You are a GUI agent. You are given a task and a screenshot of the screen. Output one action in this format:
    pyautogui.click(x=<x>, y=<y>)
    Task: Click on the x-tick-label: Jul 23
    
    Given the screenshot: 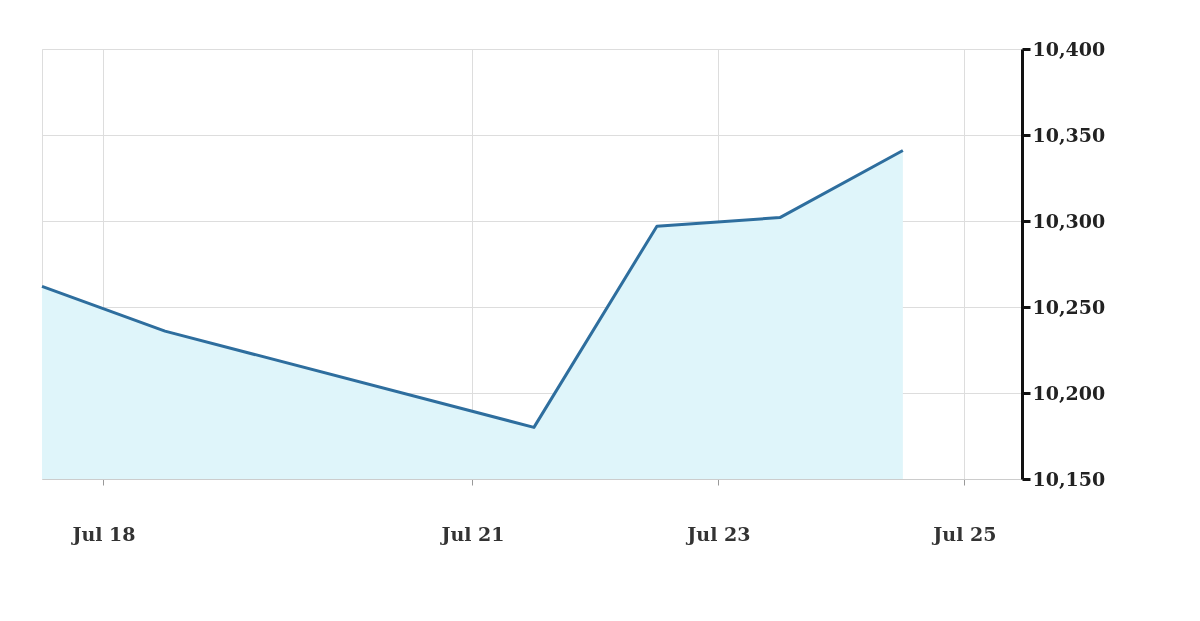 What is the action you would take?
    pyautogui.click(x=718, y=533)
    